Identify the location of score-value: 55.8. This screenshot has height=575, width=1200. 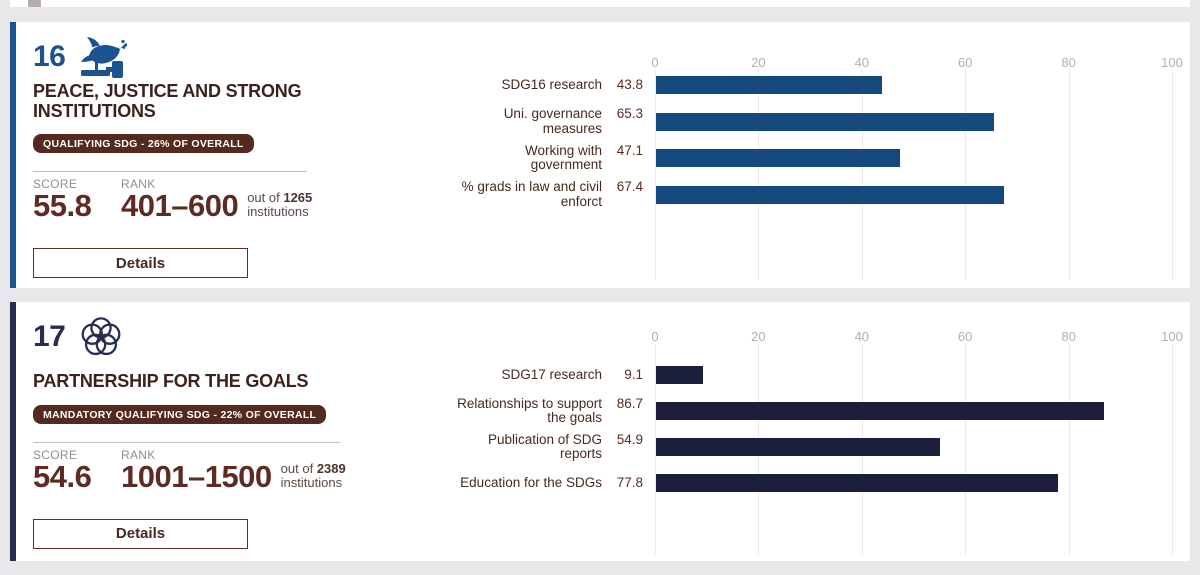
(62, 205).